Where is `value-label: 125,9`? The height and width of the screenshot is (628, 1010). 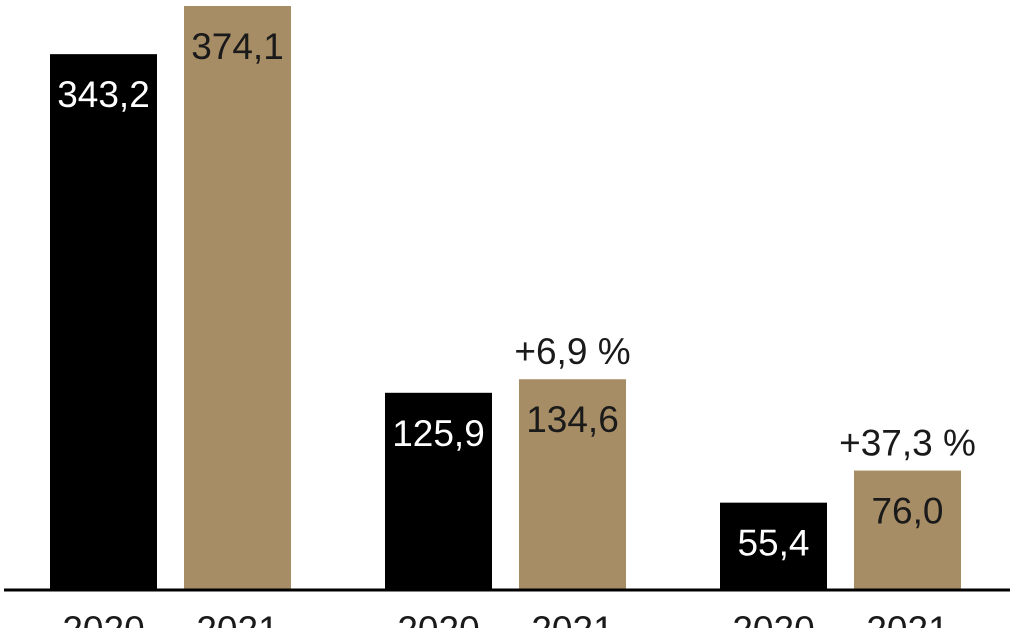
value-label: 125,9 is located at coordinates (438, 433).